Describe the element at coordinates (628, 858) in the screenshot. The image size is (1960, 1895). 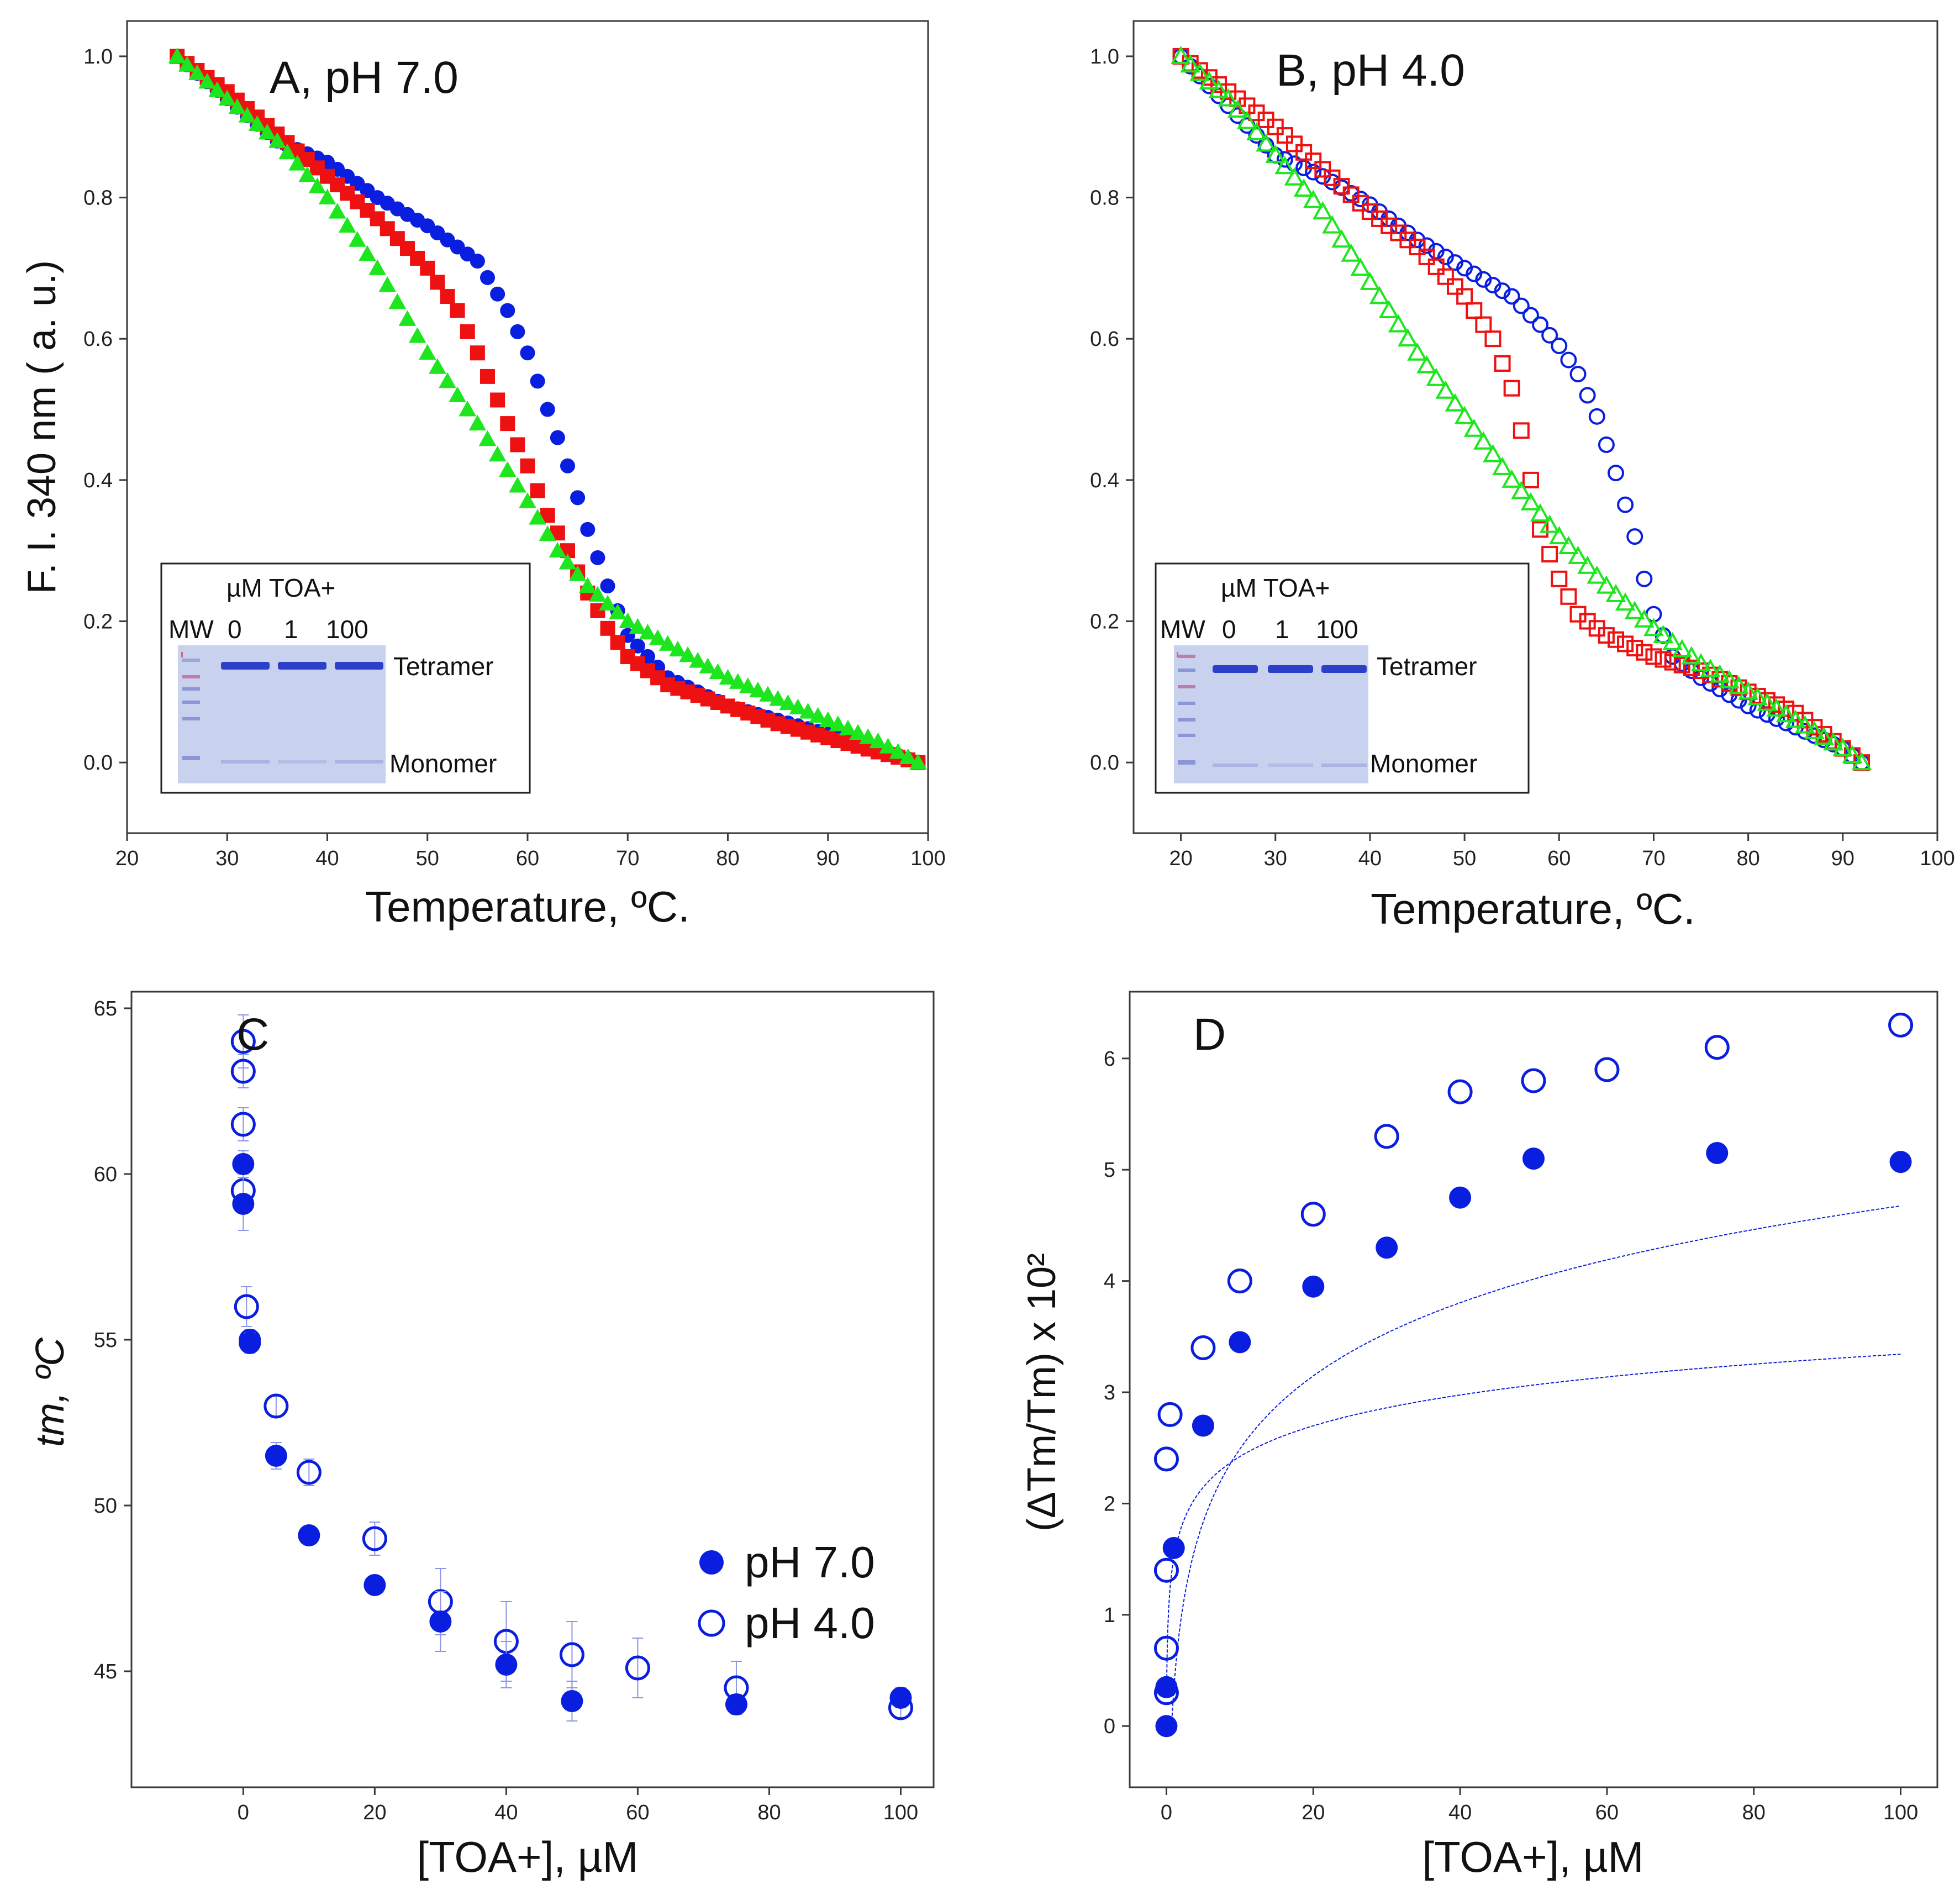
I see `x-tick-label: 70` at that location.